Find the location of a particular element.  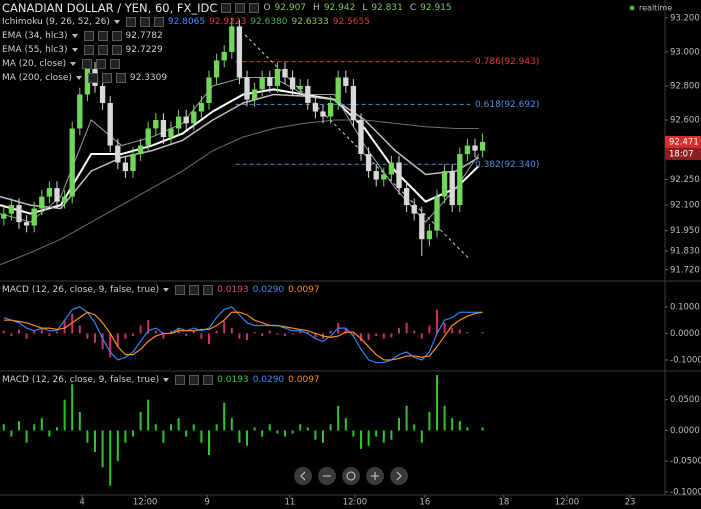

indicator-name: MA (20, close) is located at coordinates (34, 64).